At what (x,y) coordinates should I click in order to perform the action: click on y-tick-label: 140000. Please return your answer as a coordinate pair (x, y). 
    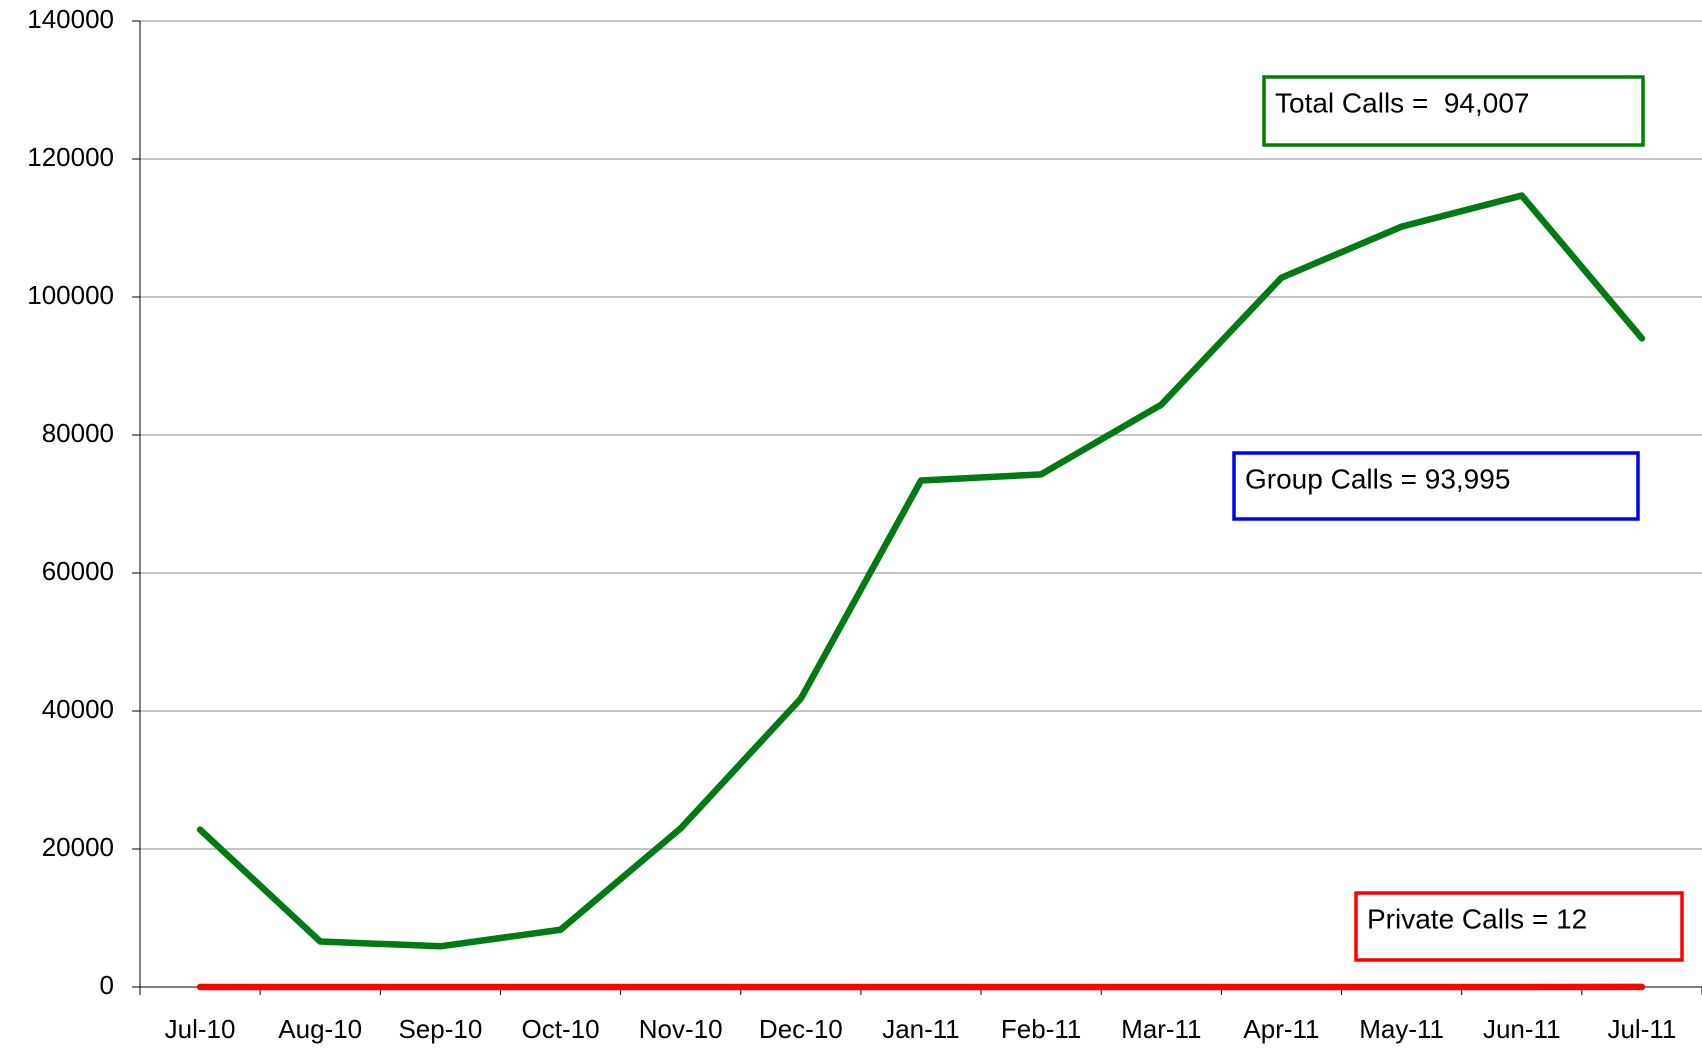
    Looking at the image, I should click on (70, 19).